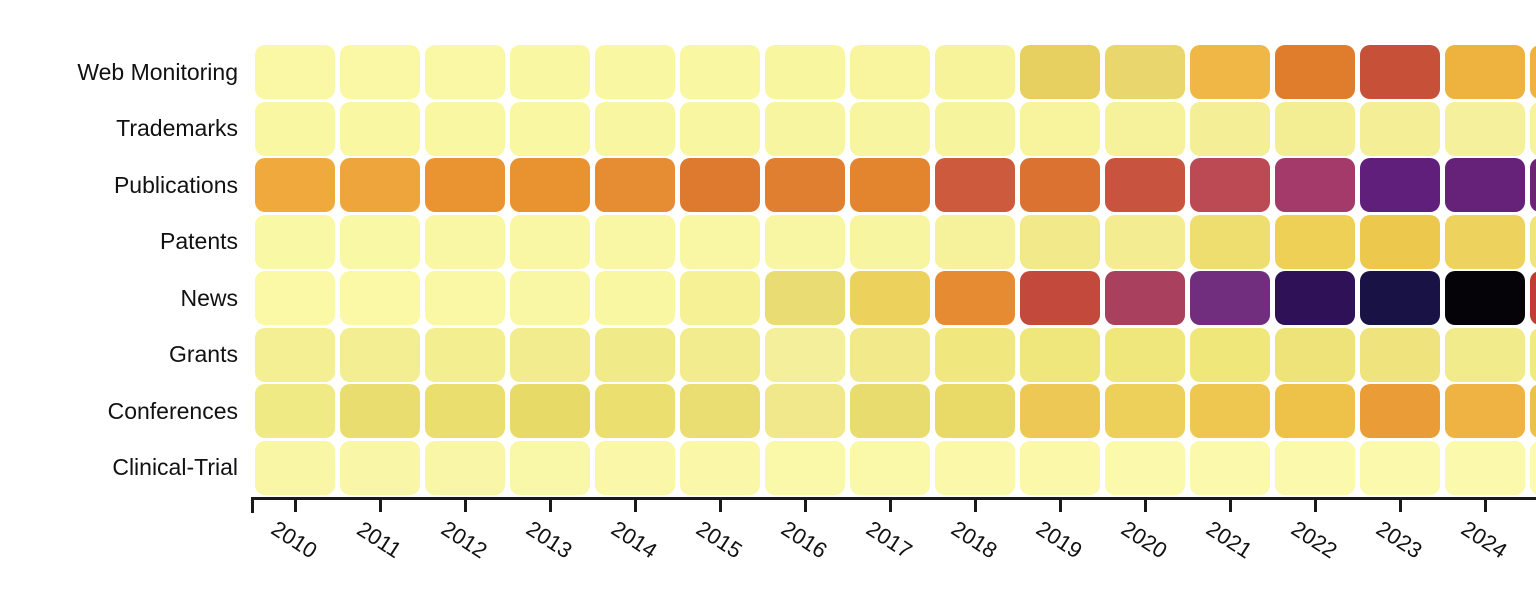 Image resolution: width=1536 pixels, height=609 pixels. What do you see at coordinates (1400, 506) in the screenshot?
I see `x-axis-tick-2023` at bounding box center [1400, 506].